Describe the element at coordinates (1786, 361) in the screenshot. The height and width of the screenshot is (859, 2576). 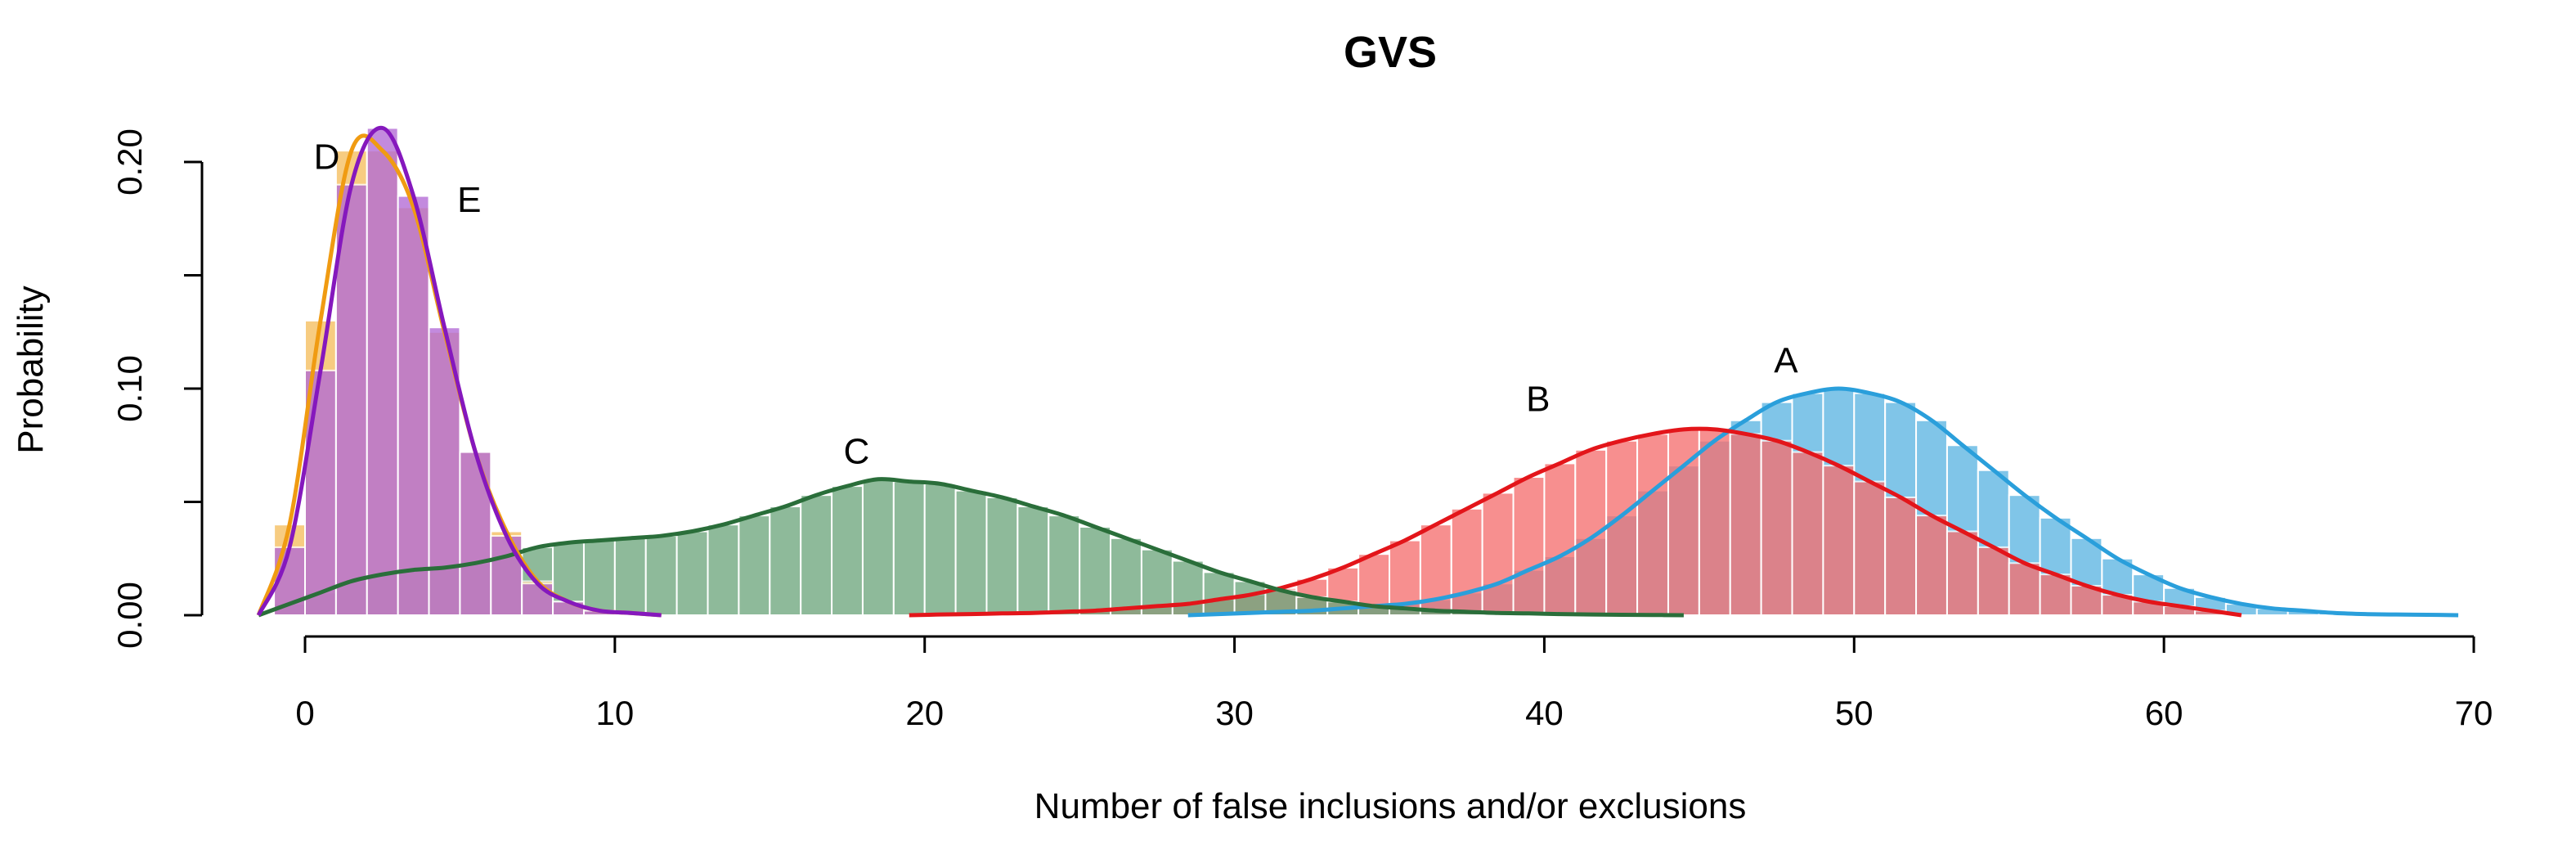
I see `series-label-A: A` at that location.